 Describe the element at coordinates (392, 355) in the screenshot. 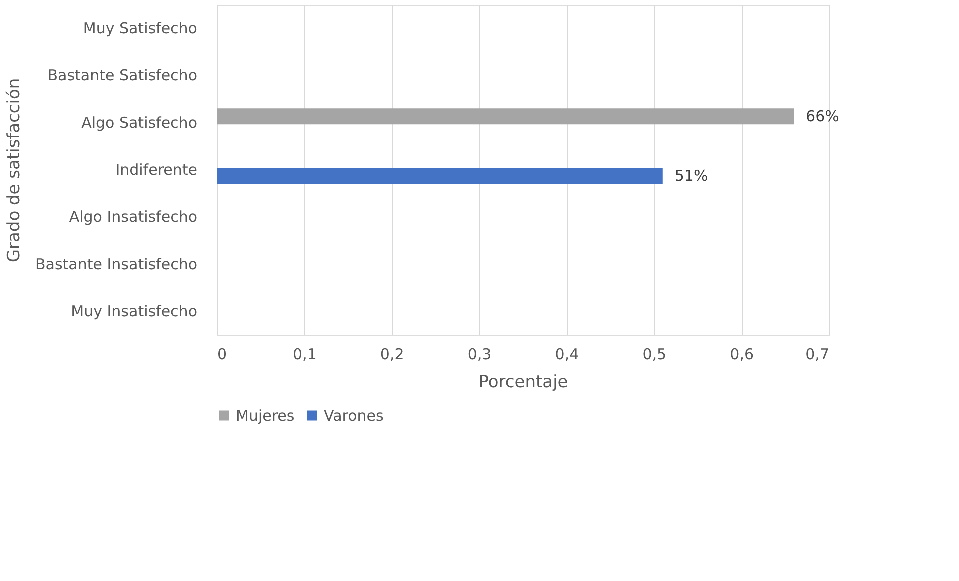

I see `x-tick-label: 0,2` at that location.